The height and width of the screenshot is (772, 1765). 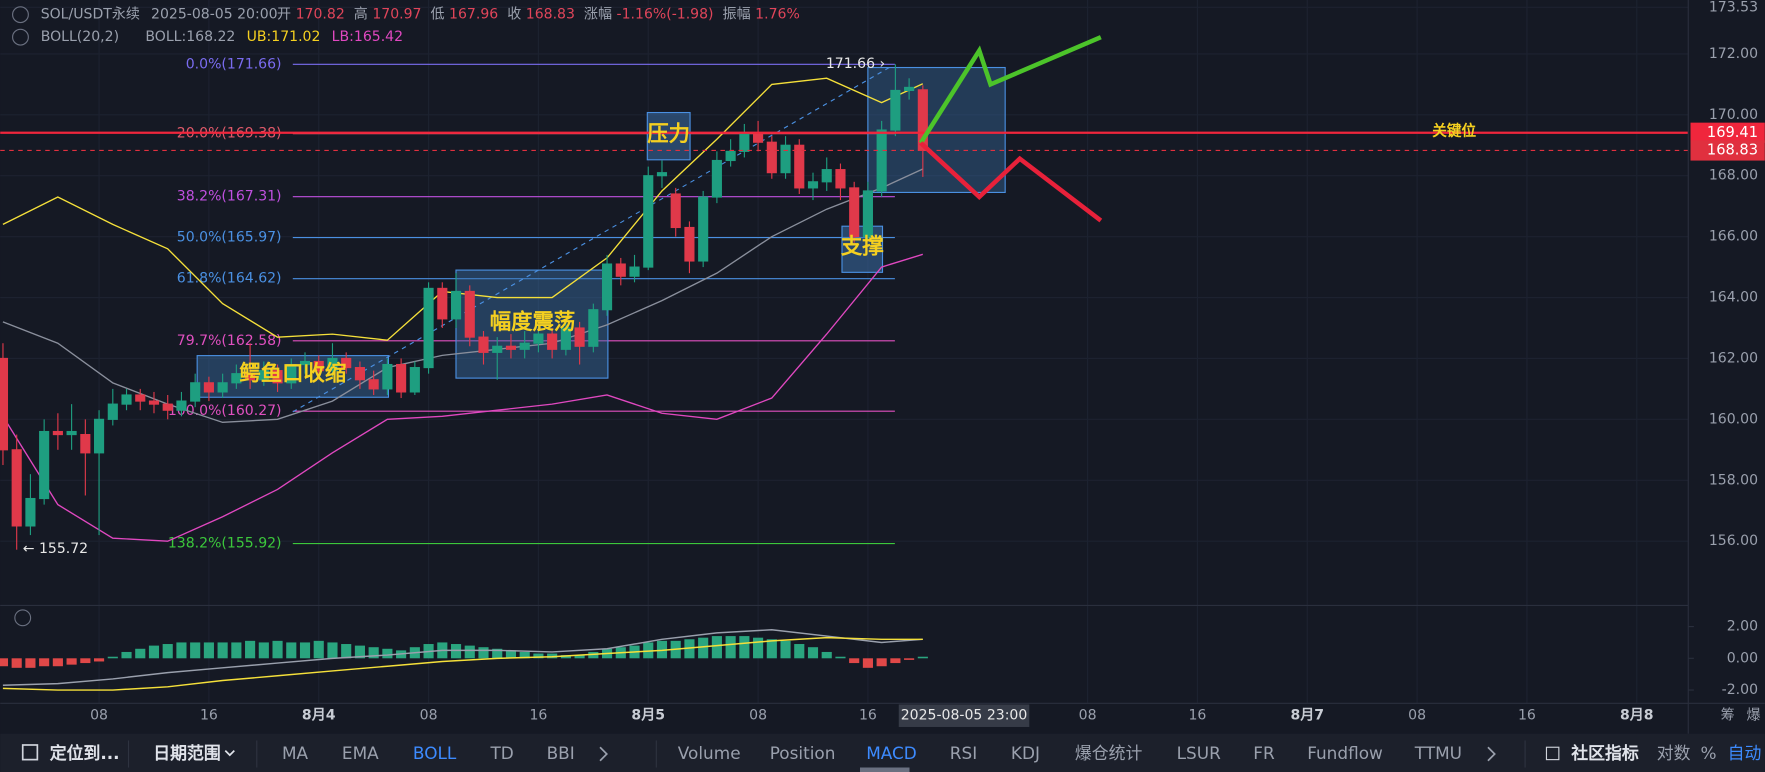 What do you see at coordinates (1708, 753) in the screenshot?
I see `toolbar-item: %` at bounding box center [1708, 753].